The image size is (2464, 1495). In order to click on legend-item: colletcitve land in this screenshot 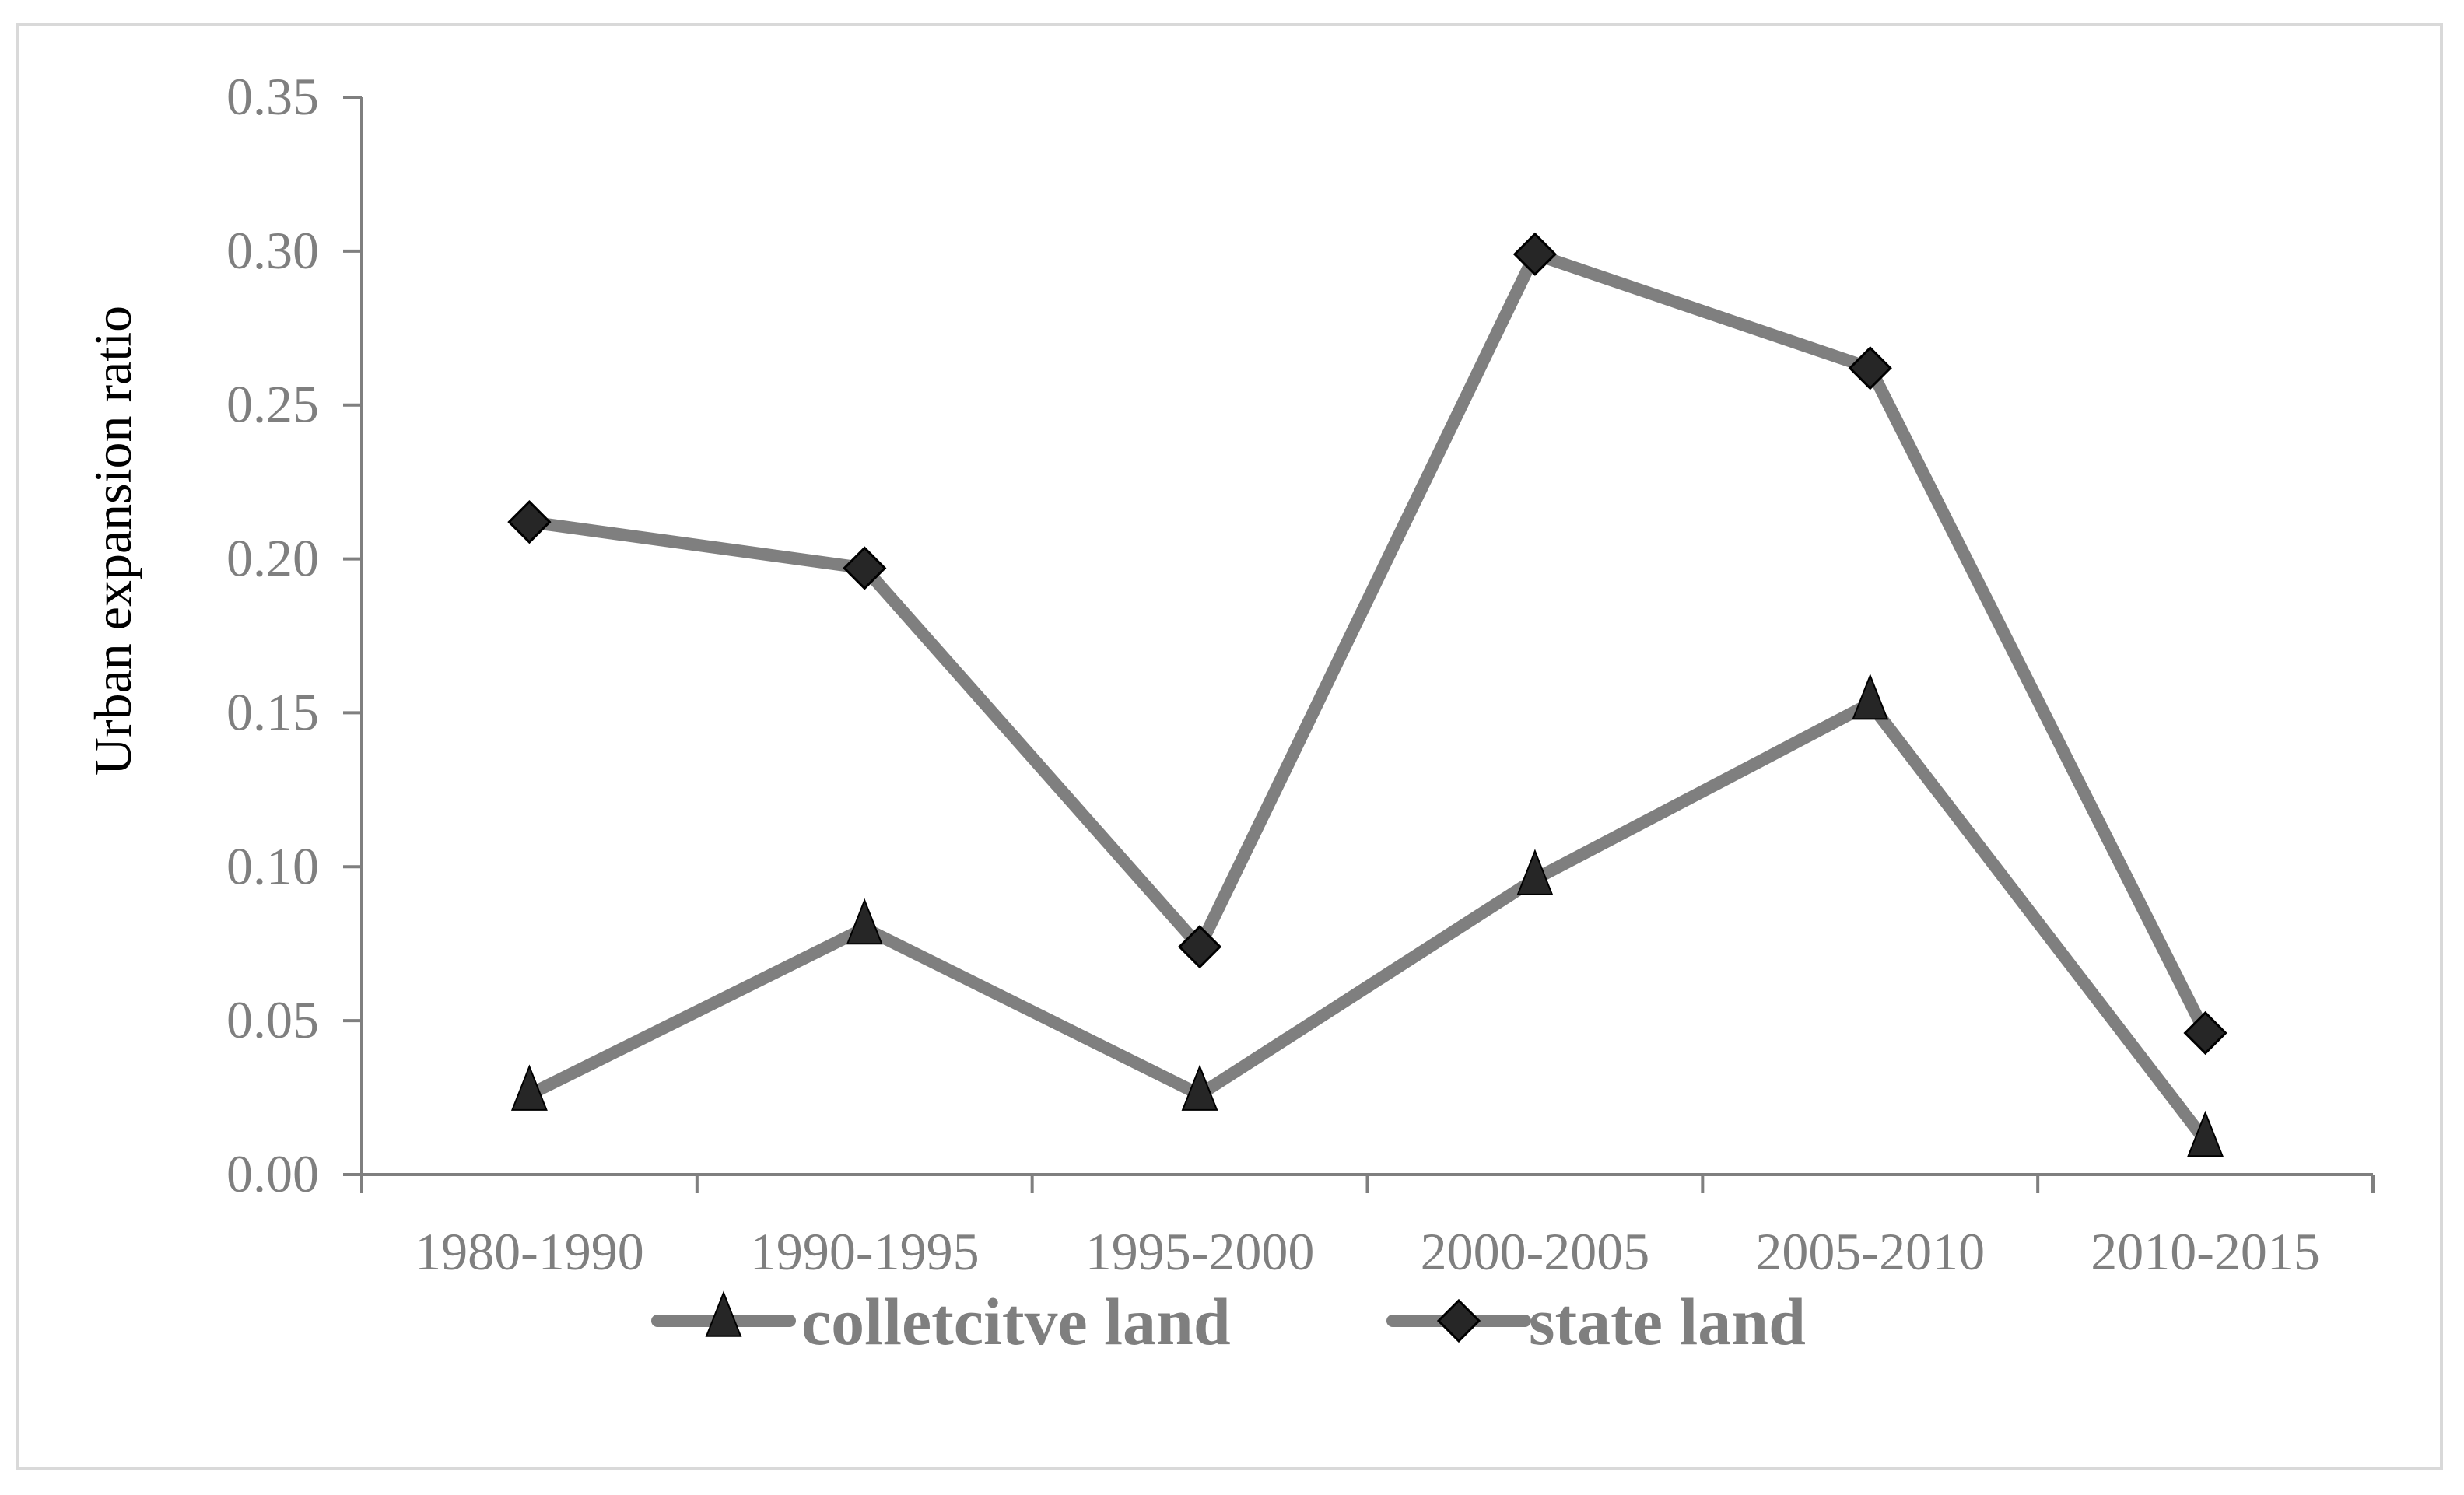, I will do `click(941, 1321)`.